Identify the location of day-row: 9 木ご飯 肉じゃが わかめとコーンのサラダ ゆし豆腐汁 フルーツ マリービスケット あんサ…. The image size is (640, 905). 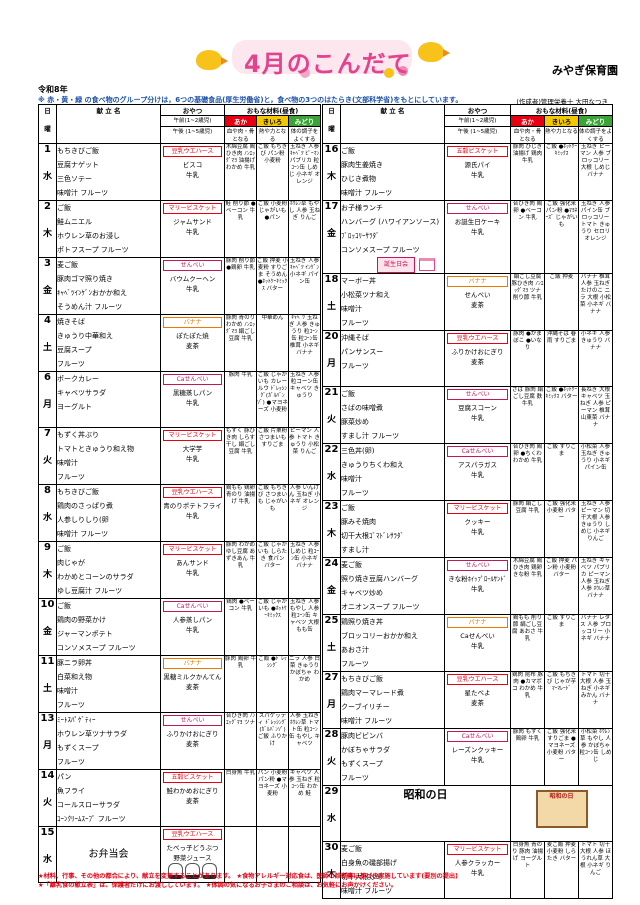
(179, 570).